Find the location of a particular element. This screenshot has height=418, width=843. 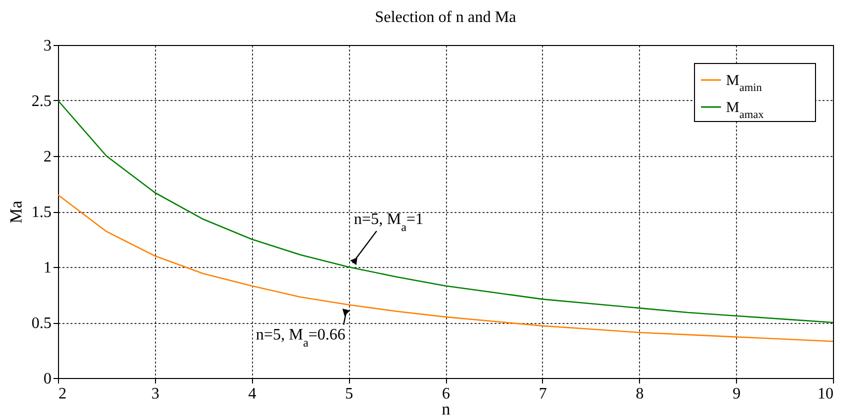

x-tick-label: 9 is located at coordinates (736, 394).